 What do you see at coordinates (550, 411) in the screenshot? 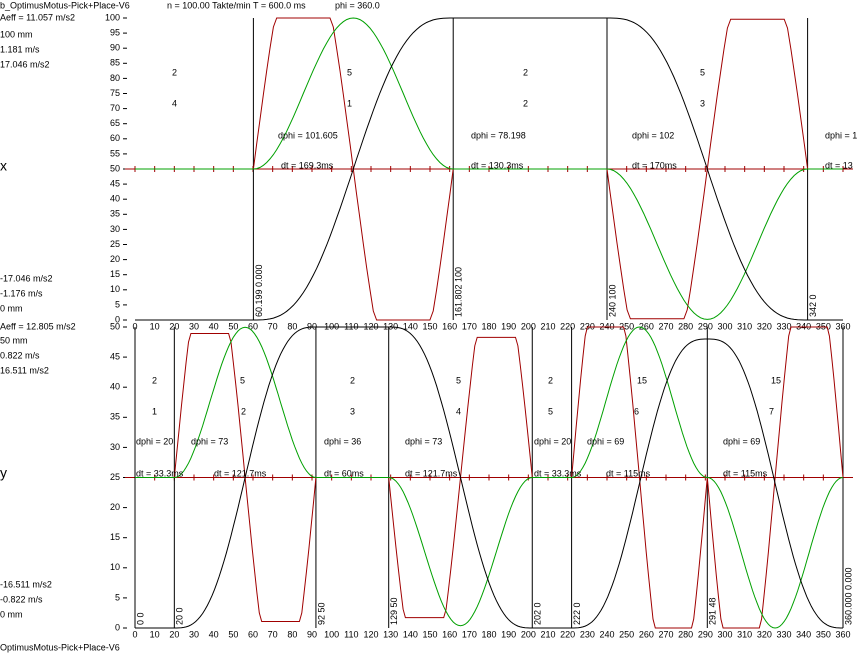
I see `segment-id: 5` at bounding box center [550, 411].